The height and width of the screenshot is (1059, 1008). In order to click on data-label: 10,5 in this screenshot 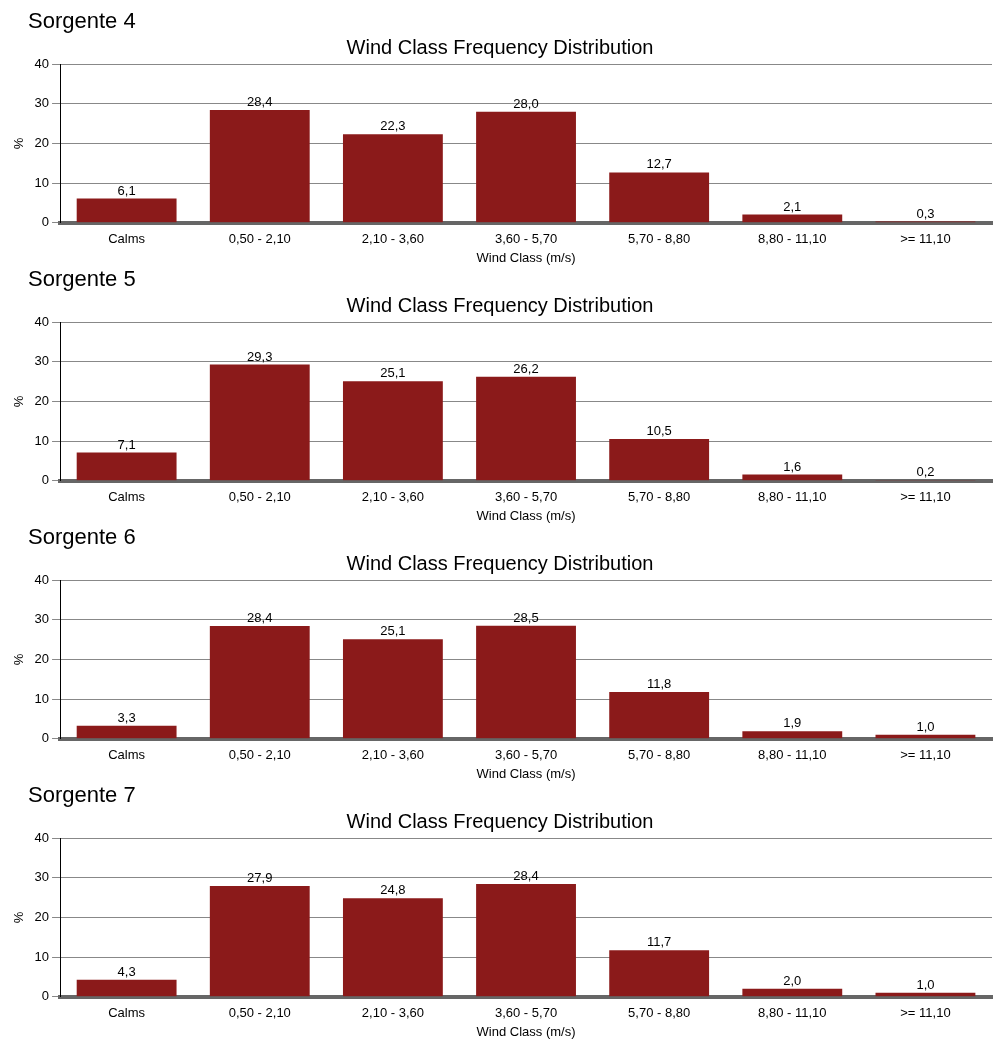, I will do `click(659, 431)`.